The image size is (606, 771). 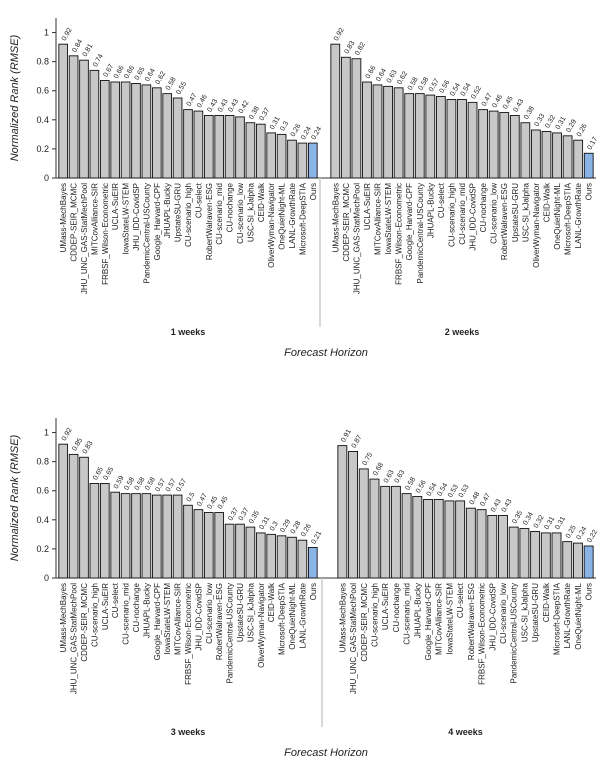 I want to click on category-label: CU-scenario_high, so click(x=188, y=215).